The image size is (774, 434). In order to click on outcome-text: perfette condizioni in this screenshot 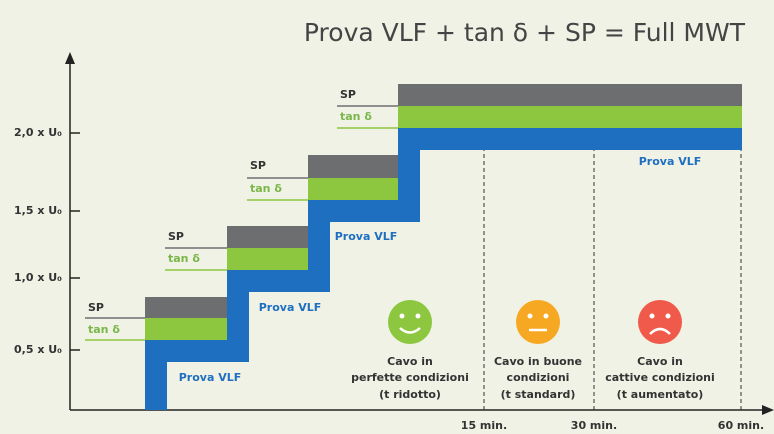, I will do `click(410, 377)`.